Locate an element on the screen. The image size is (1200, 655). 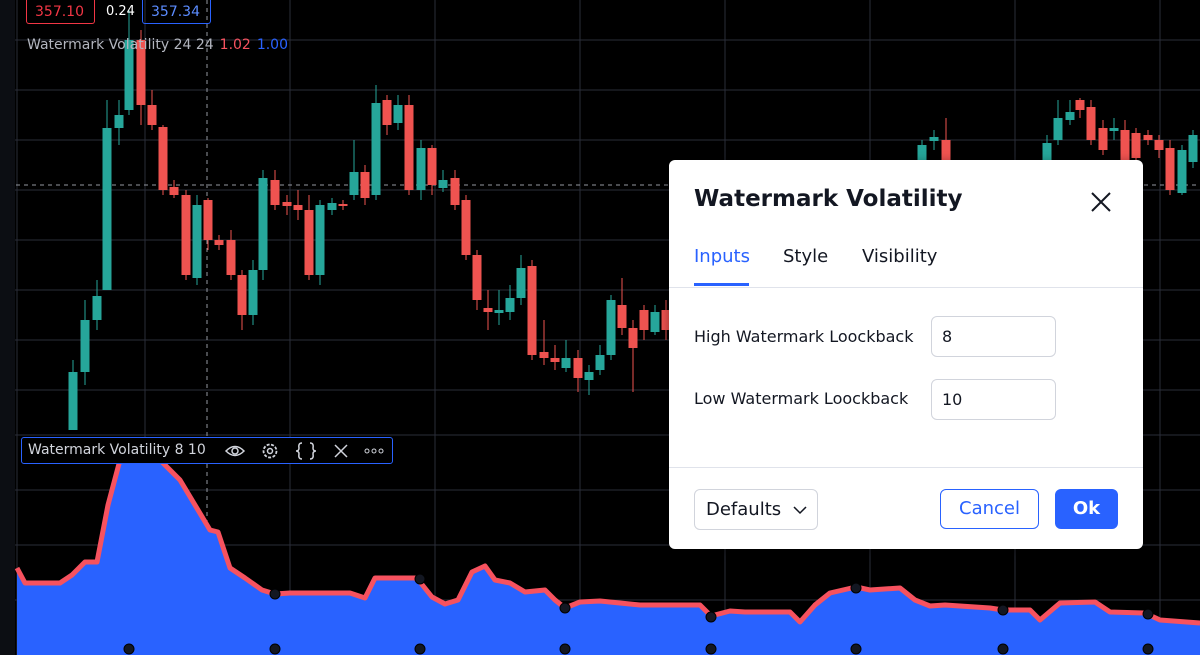
tab: Inputs is located at coordinates (722, 256).